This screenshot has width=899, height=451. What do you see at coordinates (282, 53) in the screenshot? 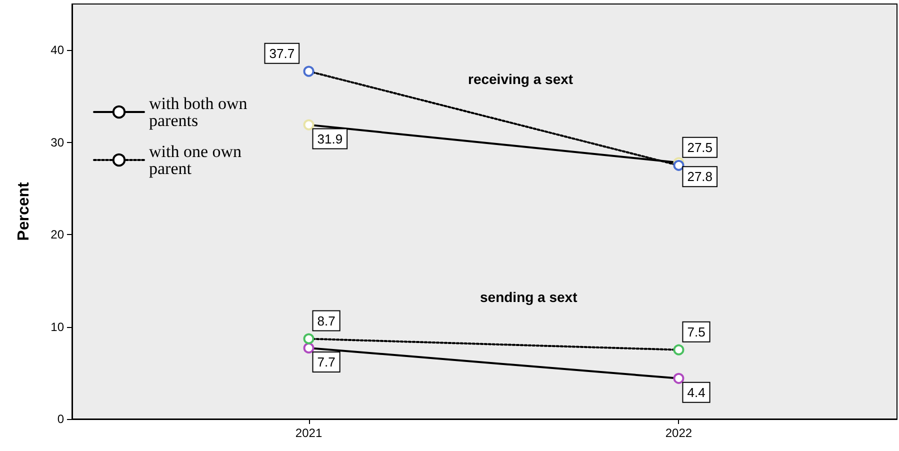
I see `data-label: 37.7` at bounding box center [282, 53].